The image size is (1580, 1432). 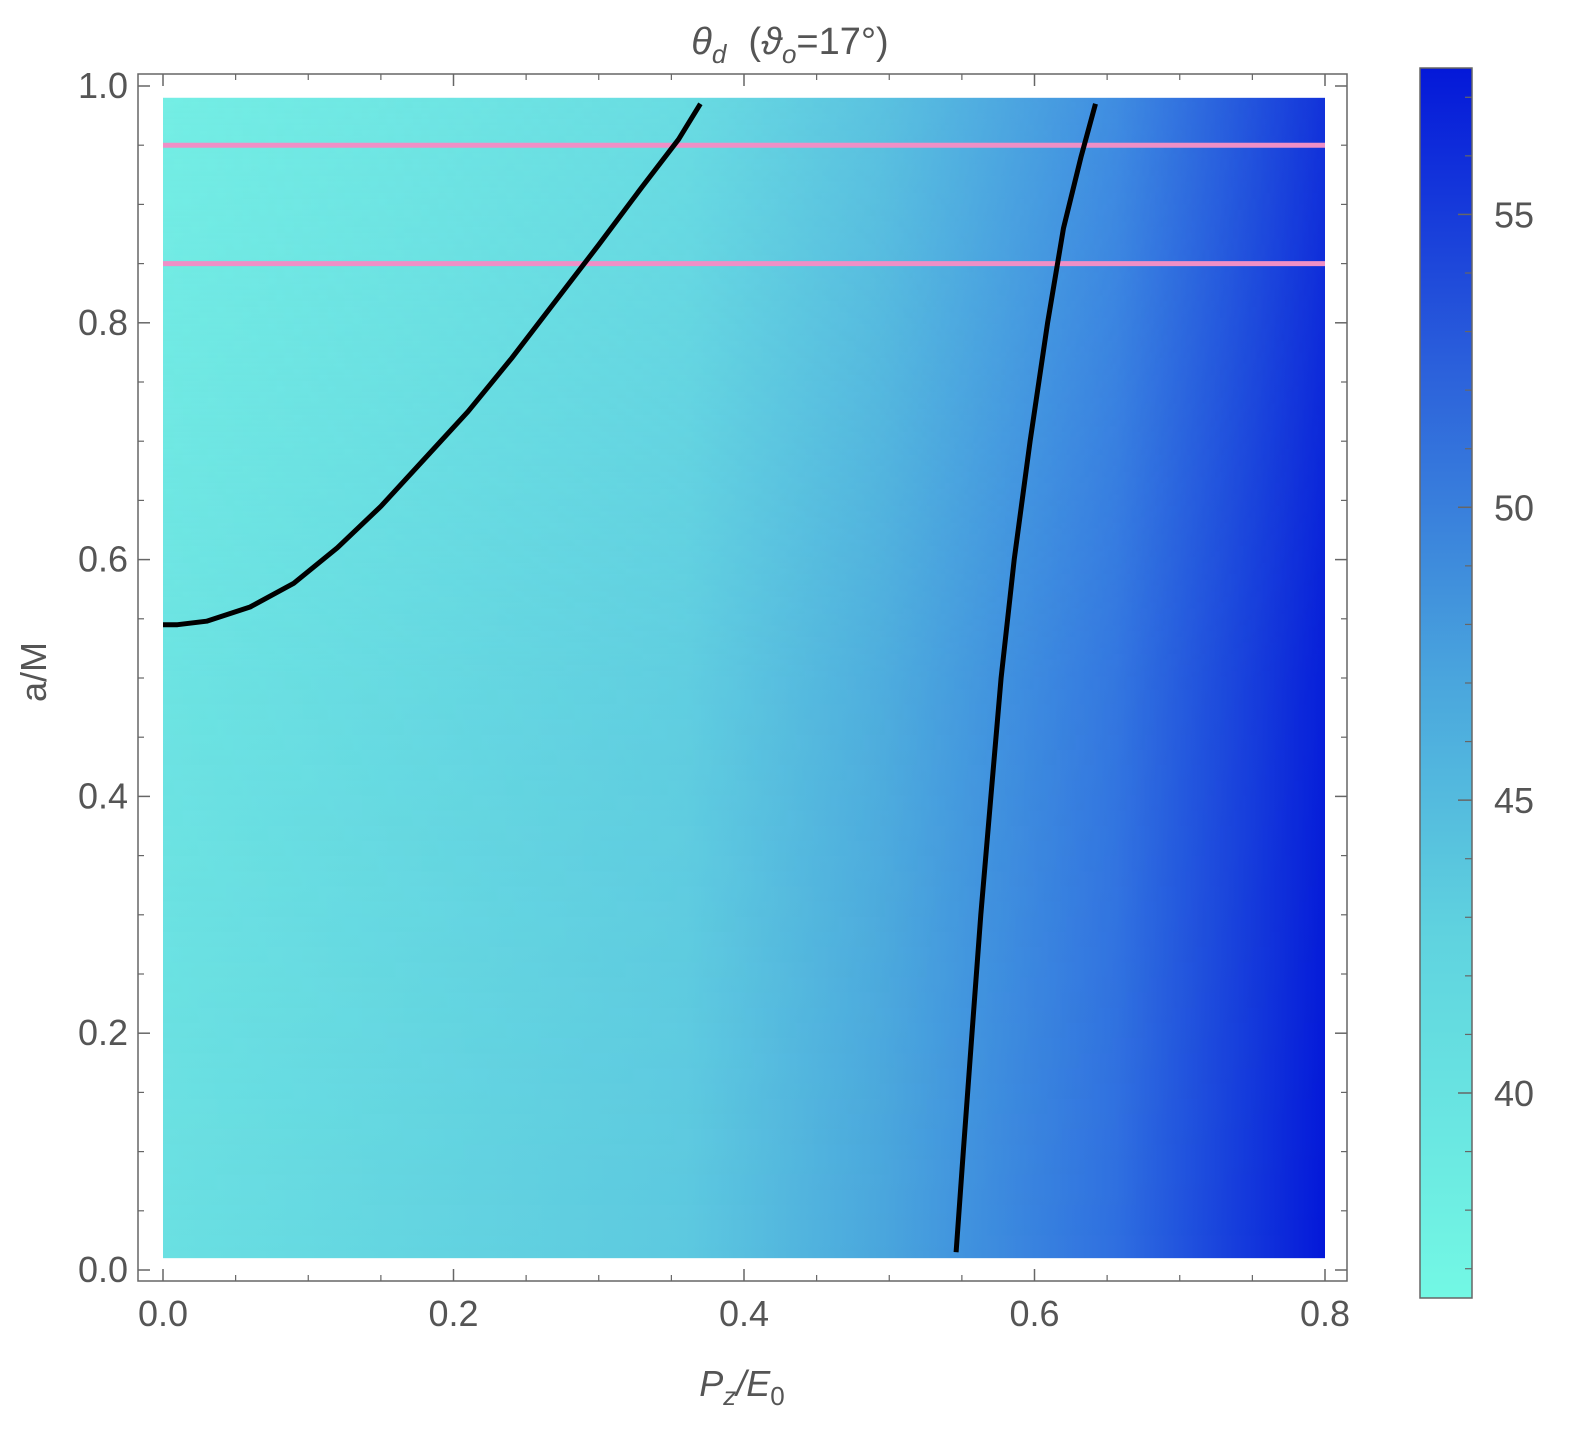 What do you see at coordinates (711, 1383) in the screenshot?
I see `x-title-p: P` at bounding box center [711, 1383].